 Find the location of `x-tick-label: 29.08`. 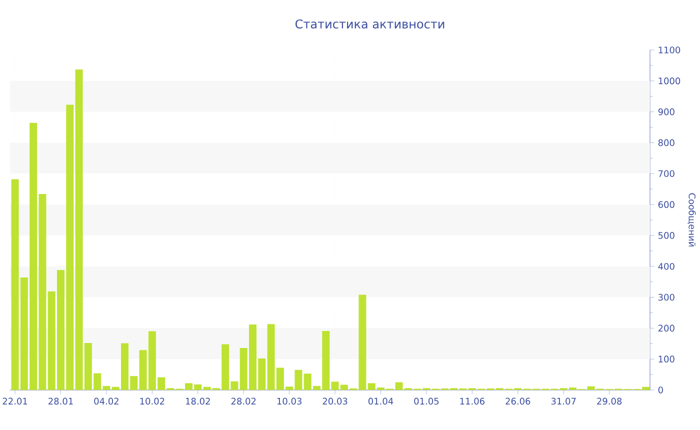

x-tick-label: 29.08 is located at coordinates (609, 401).